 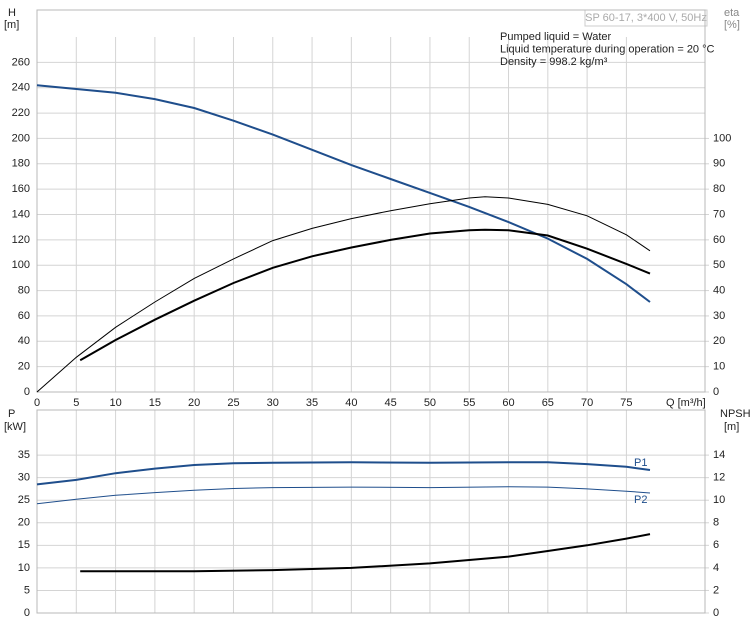 What do you see at coordinates (719, 265) in the screenshot?
I see `y2-tick-label: 50` at bounding box center [719, 265].